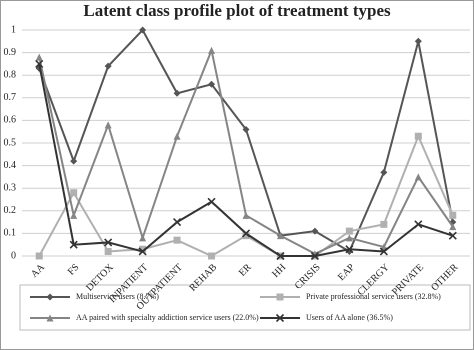 This screenshot has height=350, width=474. What do you see at coordinates (10, 142) in the screenshot?
I see `y-tick-label: 0.5` at bounding box center [10, 142].